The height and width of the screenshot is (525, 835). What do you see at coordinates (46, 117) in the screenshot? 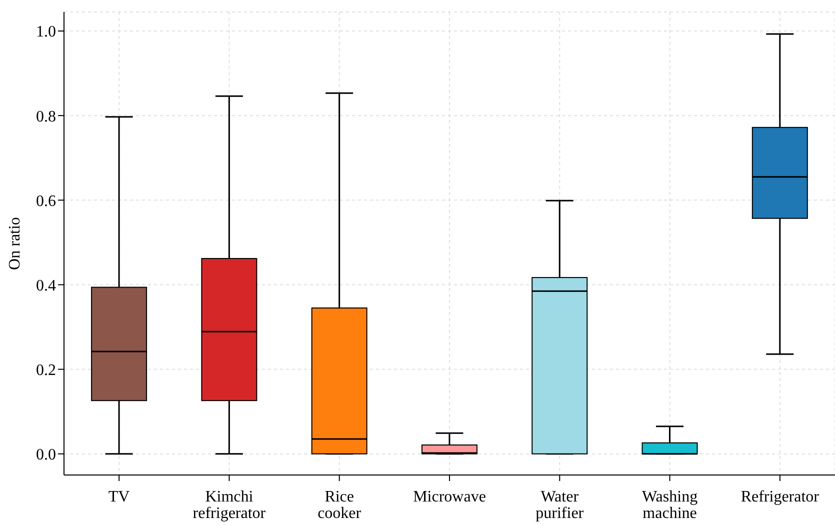
I see `y-tick-label: 0.8` at bounding box center [46, 117].